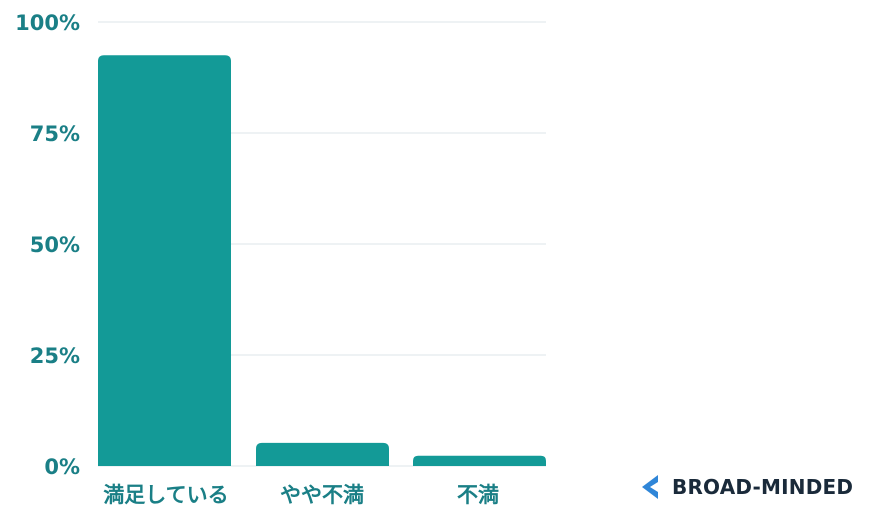 The width and height of the screenshot is (871, 509). Describe the element at coordinates (47, 23) in the screenshot. I see `y-tick-label: 100%` at that location.